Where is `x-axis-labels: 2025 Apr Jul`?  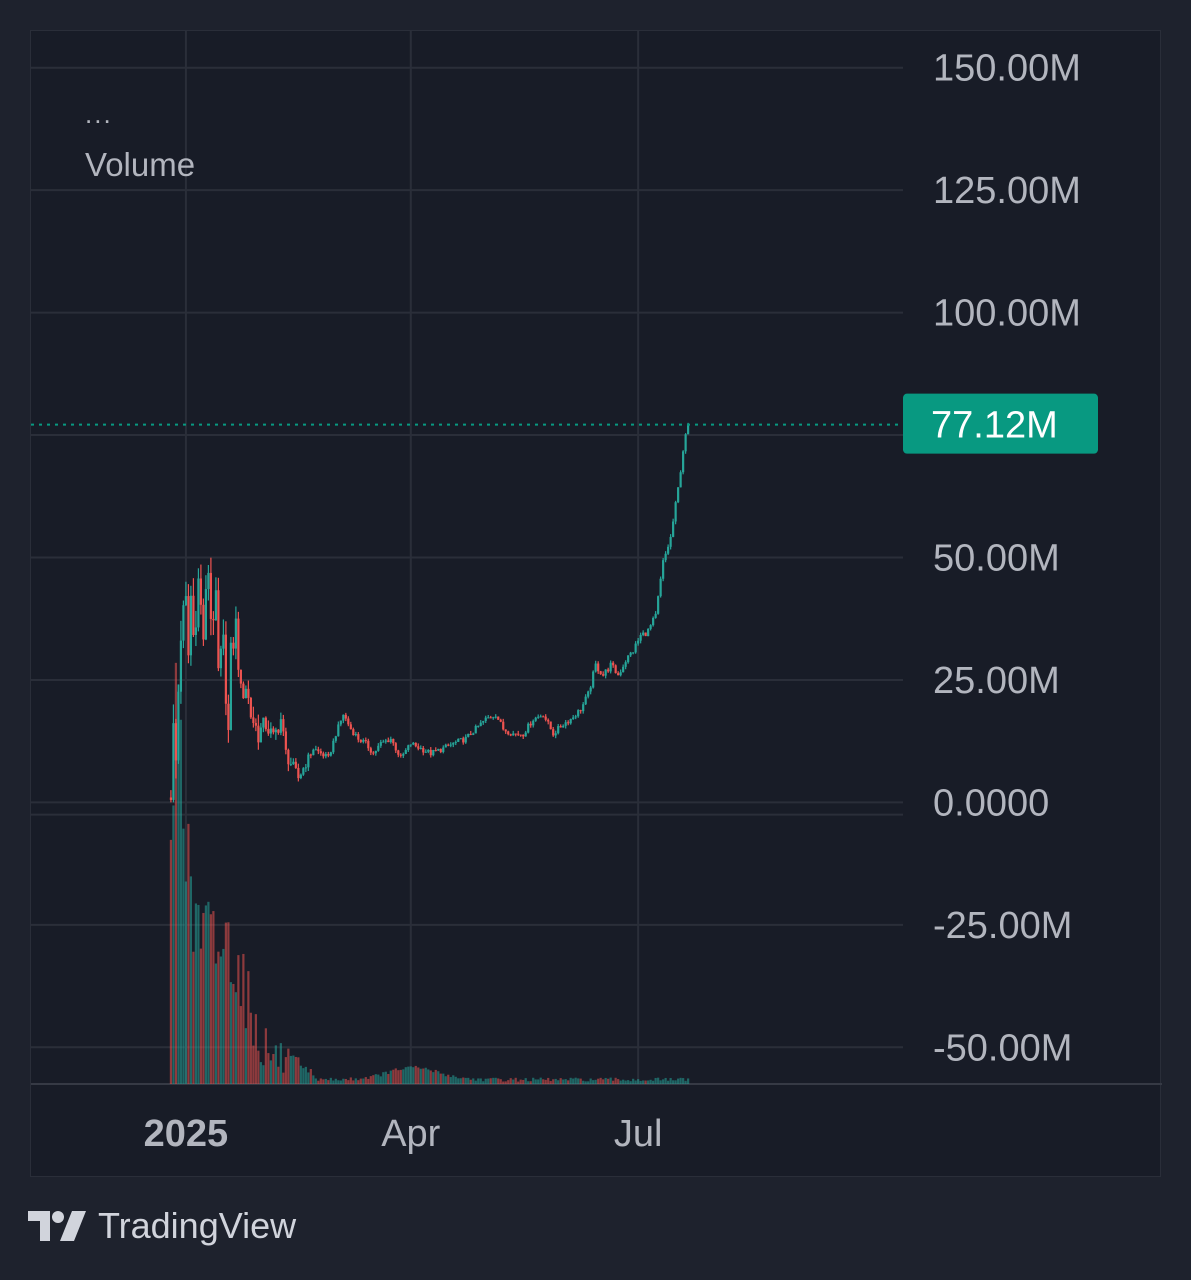 x-axis-labels: 2025 Apr Jul is located at coordinates (403, 1134).